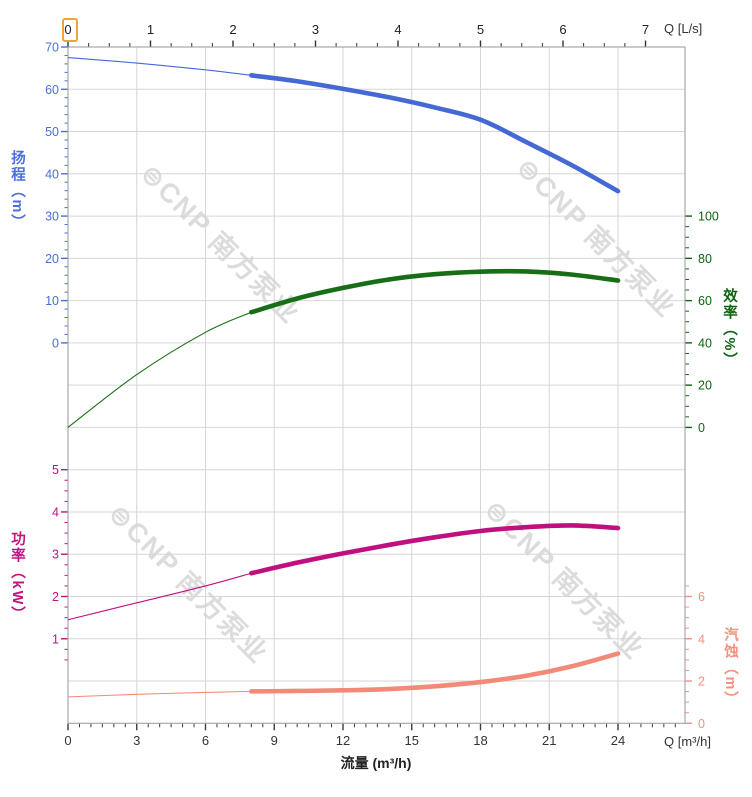 The height and width of the screenshot is (797, 752). What do you see at coordinates (52, 217) in the screenshot?
I see `head-axis-tick-label: 30` at bounding box center [52, 217].